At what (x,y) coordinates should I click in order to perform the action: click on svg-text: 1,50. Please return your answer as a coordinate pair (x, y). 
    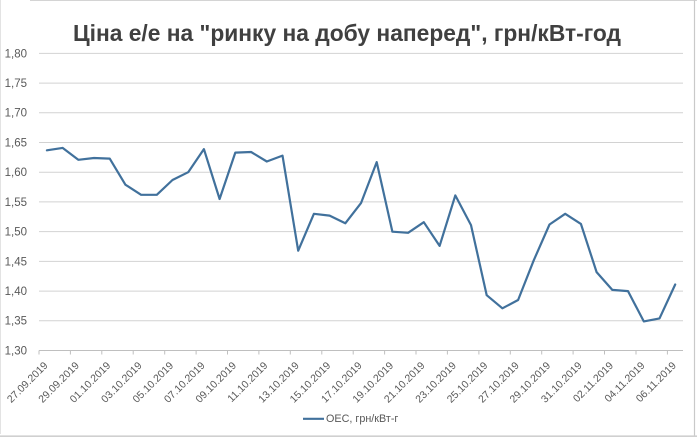
    Looking at the image, I should click on (16, 233).